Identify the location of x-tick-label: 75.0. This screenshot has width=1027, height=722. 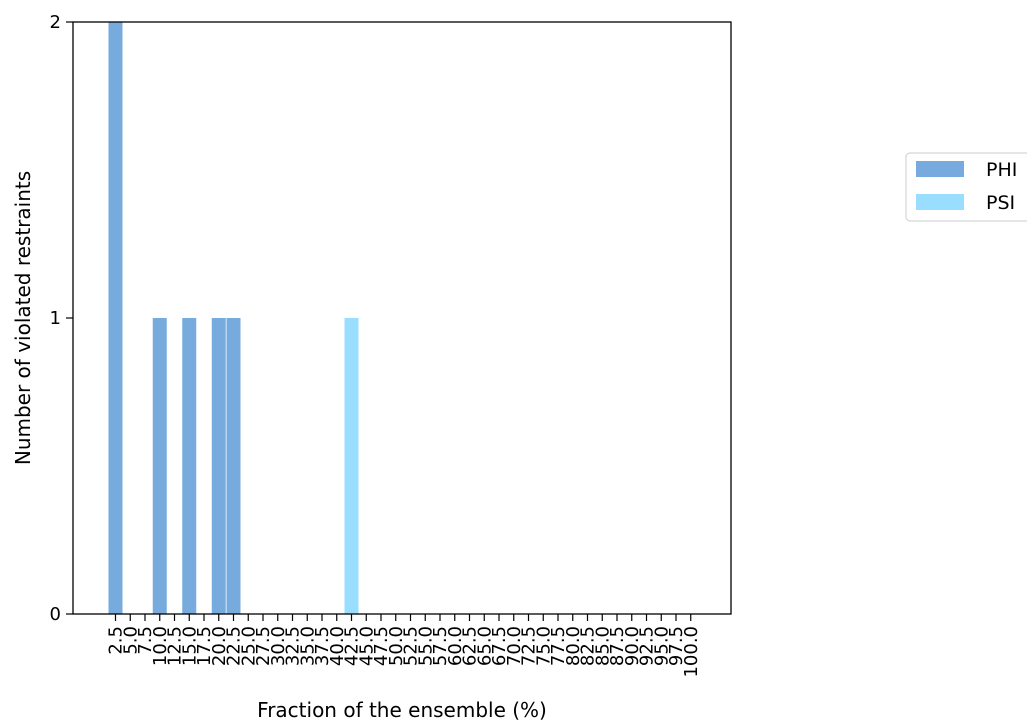
(543, 646).